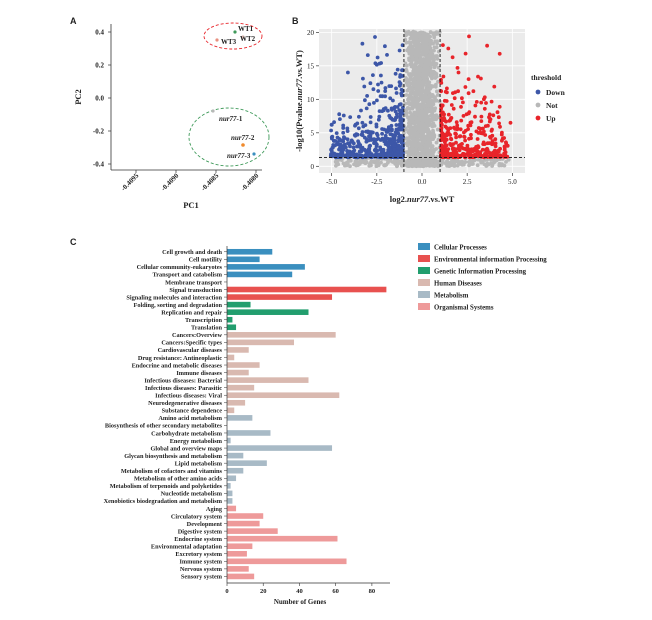 This screenshot has height=620, width=652. Describe the element at coordinates (99, 99) in the screenshot. I see `pca-y-tick-label: 0.0` at that location.